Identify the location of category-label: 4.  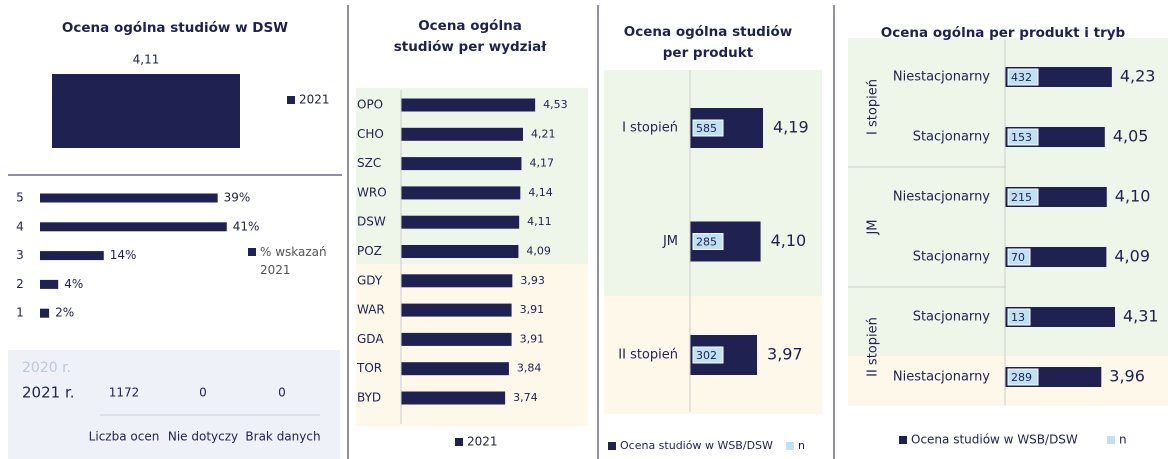
(20, 226).